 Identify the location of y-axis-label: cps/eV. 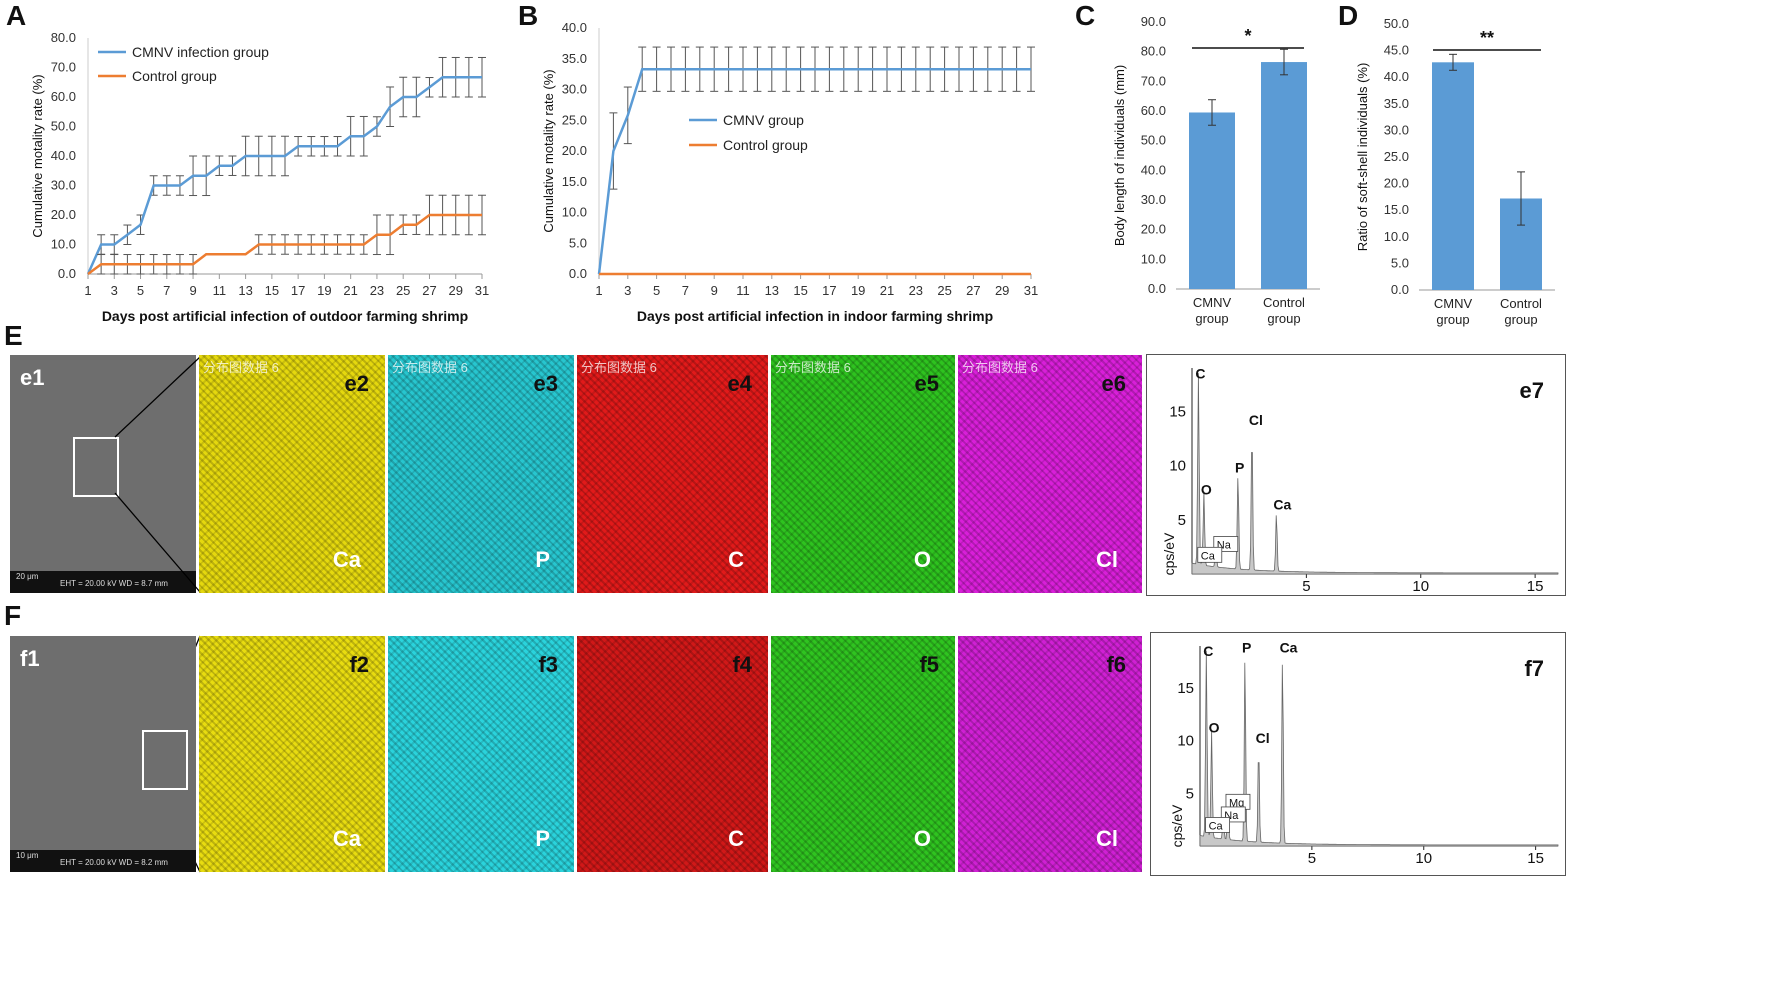
(1177, 825).